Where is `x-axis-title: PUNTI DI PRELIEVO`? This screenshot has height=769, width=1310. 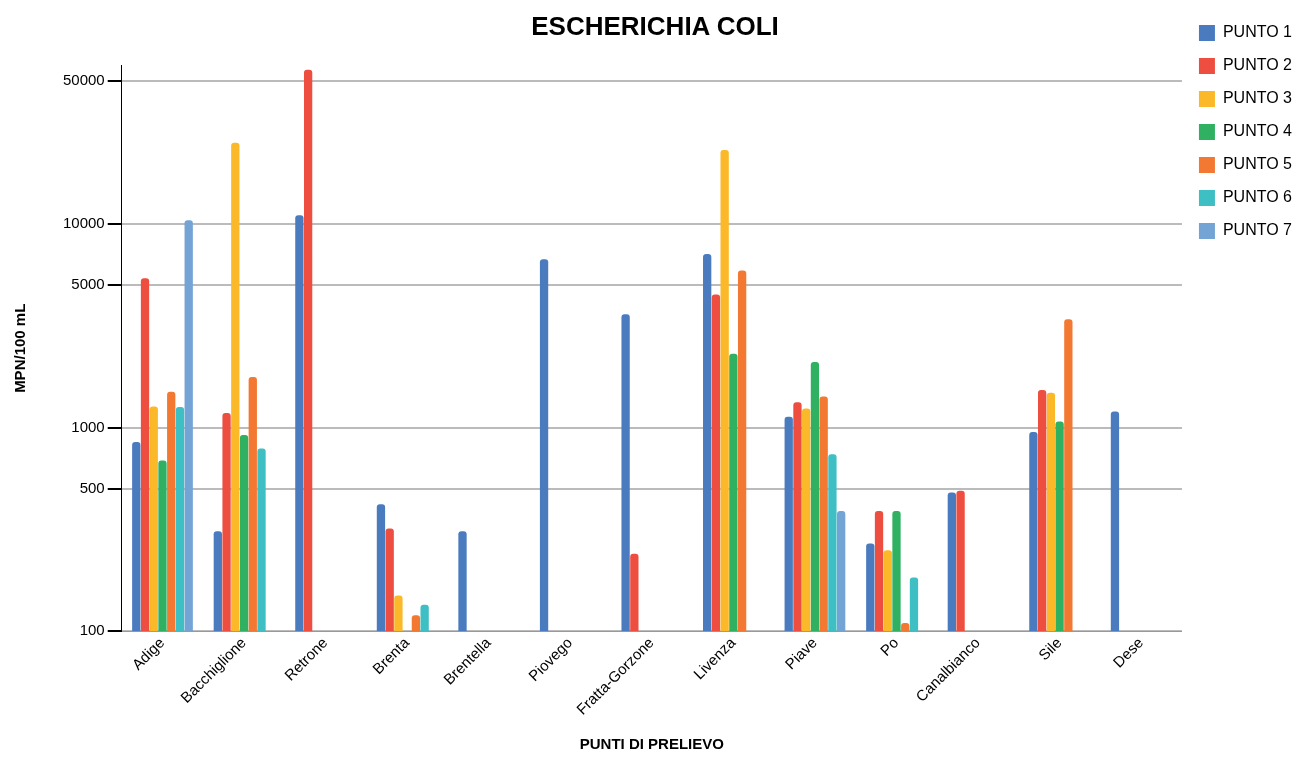 x-axis-title: PUNTI DI PRELIEVO is located at coordinates (652, 744).